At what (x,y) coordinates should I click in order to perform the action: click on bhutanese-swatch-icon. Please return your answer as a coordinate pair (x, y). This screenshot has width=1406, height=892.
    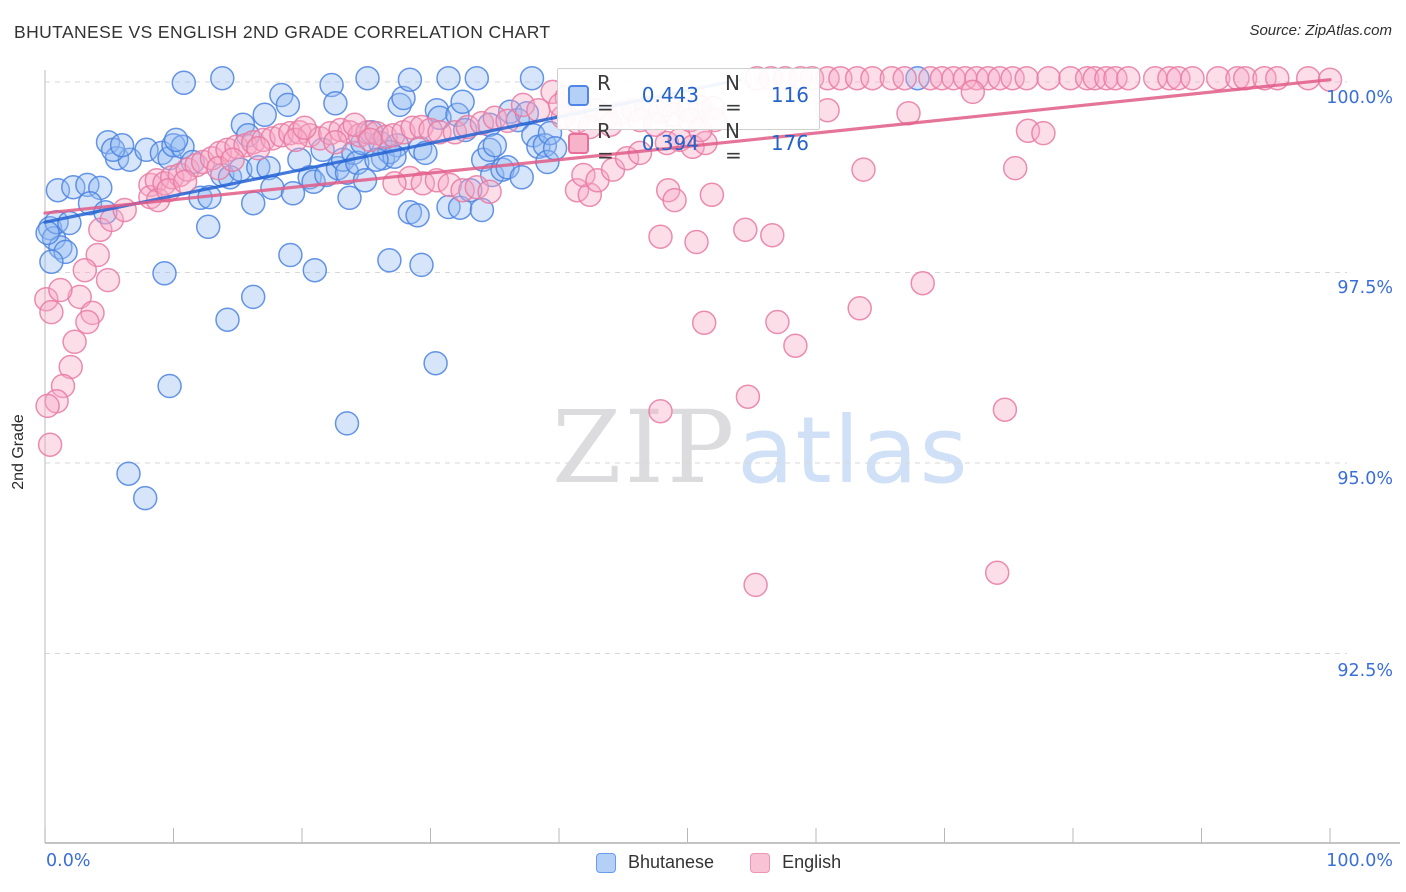
    Looking at the image, I should click on (578, 95).